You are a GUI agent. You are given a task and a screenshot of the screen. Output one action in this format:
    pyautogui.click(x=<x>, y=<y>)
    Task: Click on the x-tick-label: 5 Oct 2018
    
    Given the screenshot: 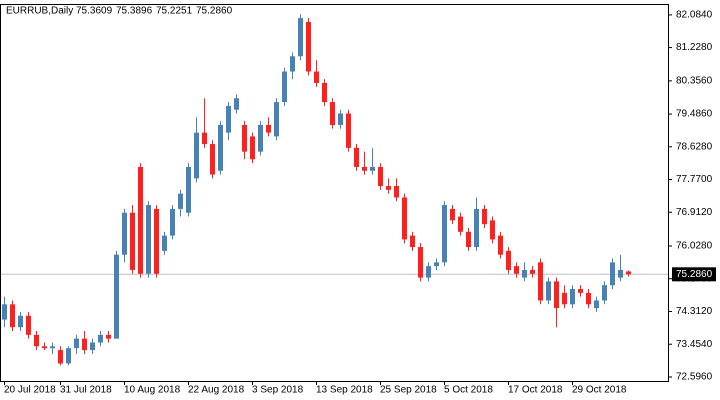 What is the action you would take?
    pyautogui.click(x=468, y=390)
    